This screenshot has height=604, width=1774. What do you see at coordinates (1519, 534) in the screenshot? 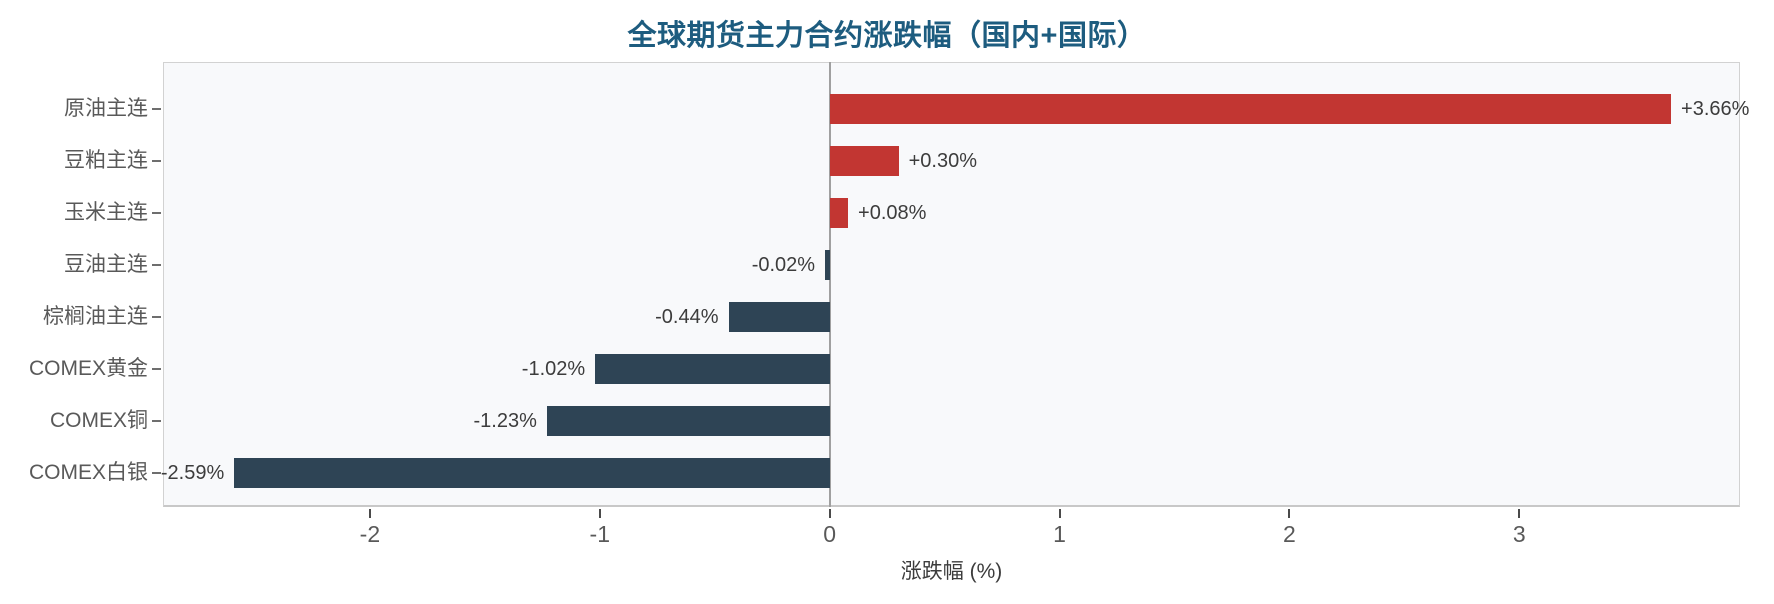
I see `x-tick-label: 3` at bounding box center [1519, 534].